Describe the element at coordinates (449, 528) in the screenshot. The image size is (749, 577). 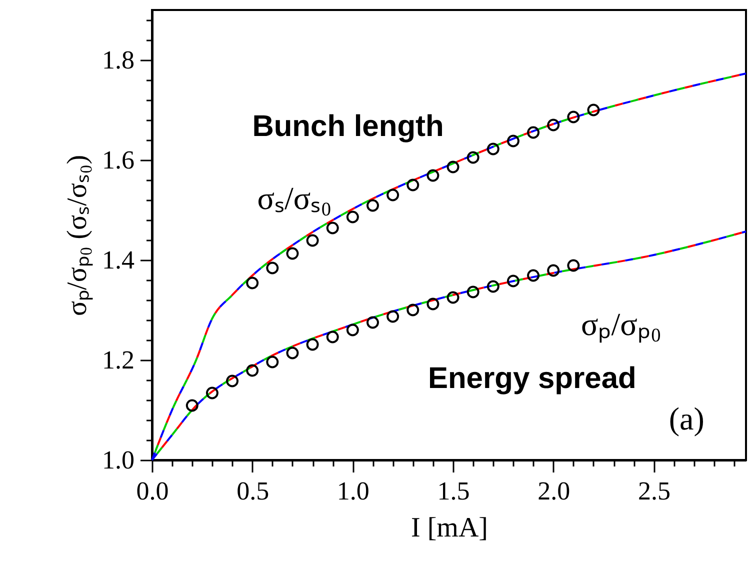
I see `x-axis-title: I [mA]` at that location.